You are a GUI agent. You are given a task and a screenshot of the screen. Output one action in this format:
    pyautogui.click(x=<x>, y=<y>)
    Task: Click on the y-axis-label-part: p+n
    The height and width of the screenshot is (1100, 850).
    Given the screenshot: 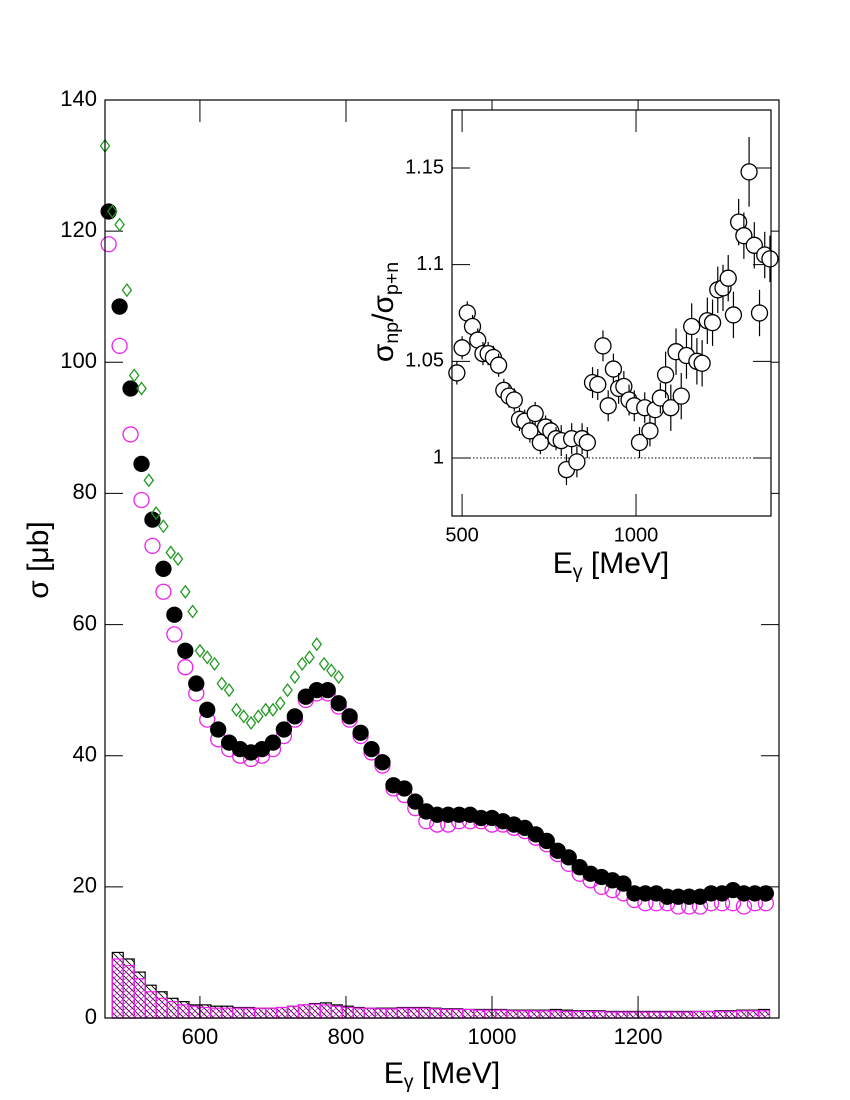 What is the action you would take?
    pyautogui.click(x=392, y=278)
    